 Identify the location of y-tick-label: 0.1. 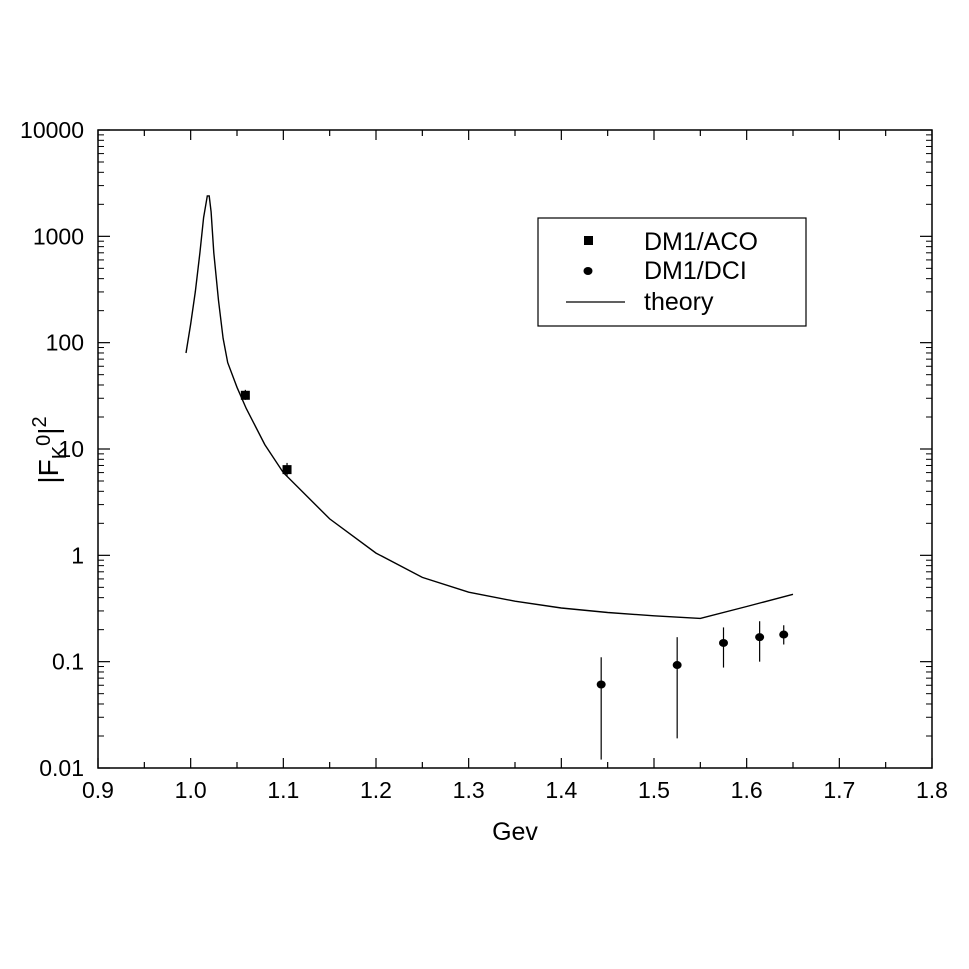
(68, 662).